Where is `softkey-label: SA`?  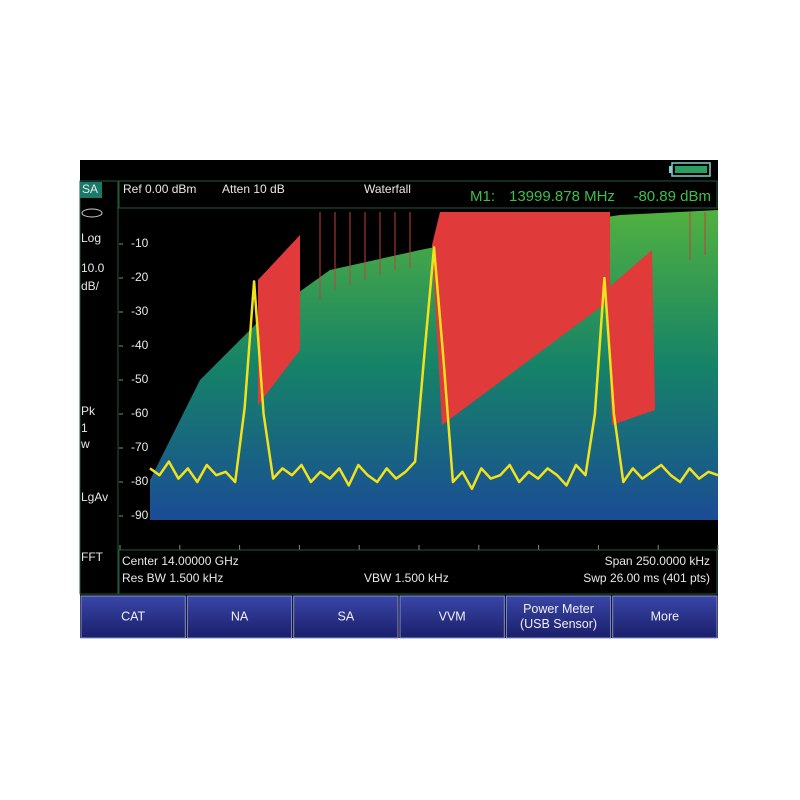 softkey-label: SA is located at coordinates (345, 616).